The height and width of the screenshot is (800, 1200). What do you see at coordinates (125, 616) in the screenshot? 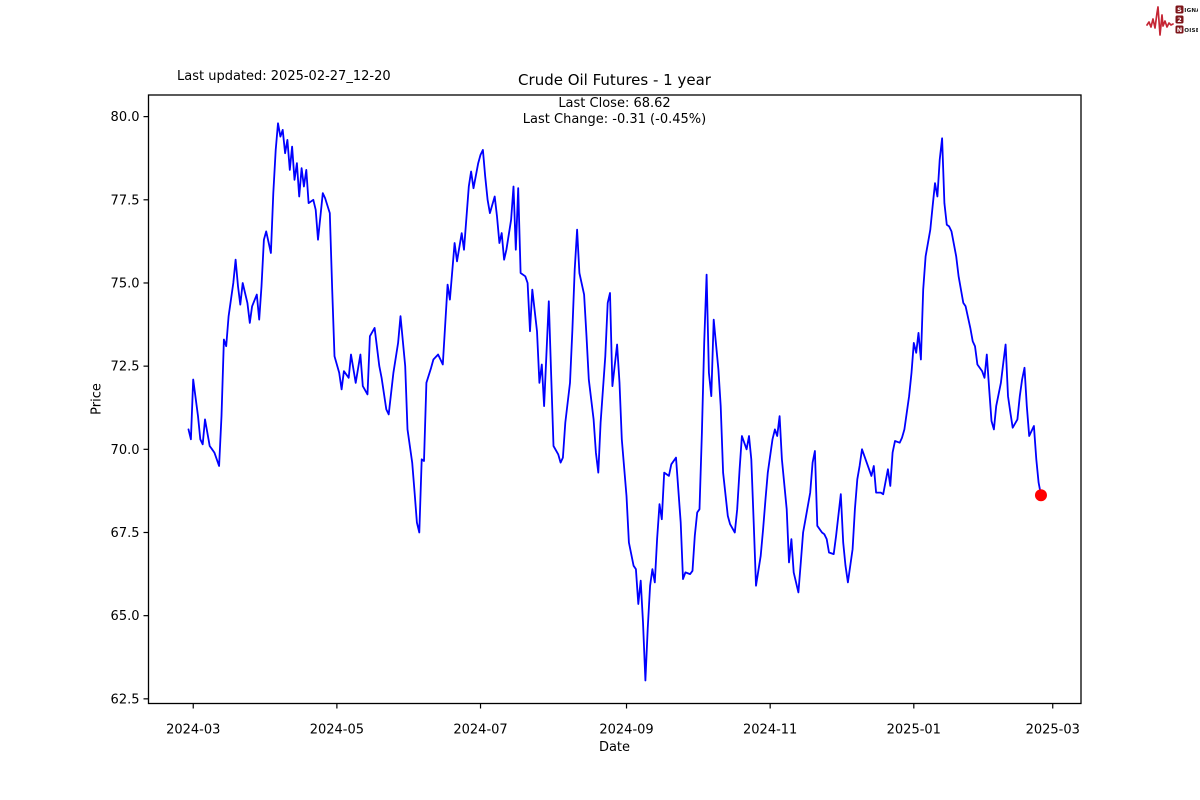
I see `y-tick-label: 65.0` at bounding box center [125, 616].